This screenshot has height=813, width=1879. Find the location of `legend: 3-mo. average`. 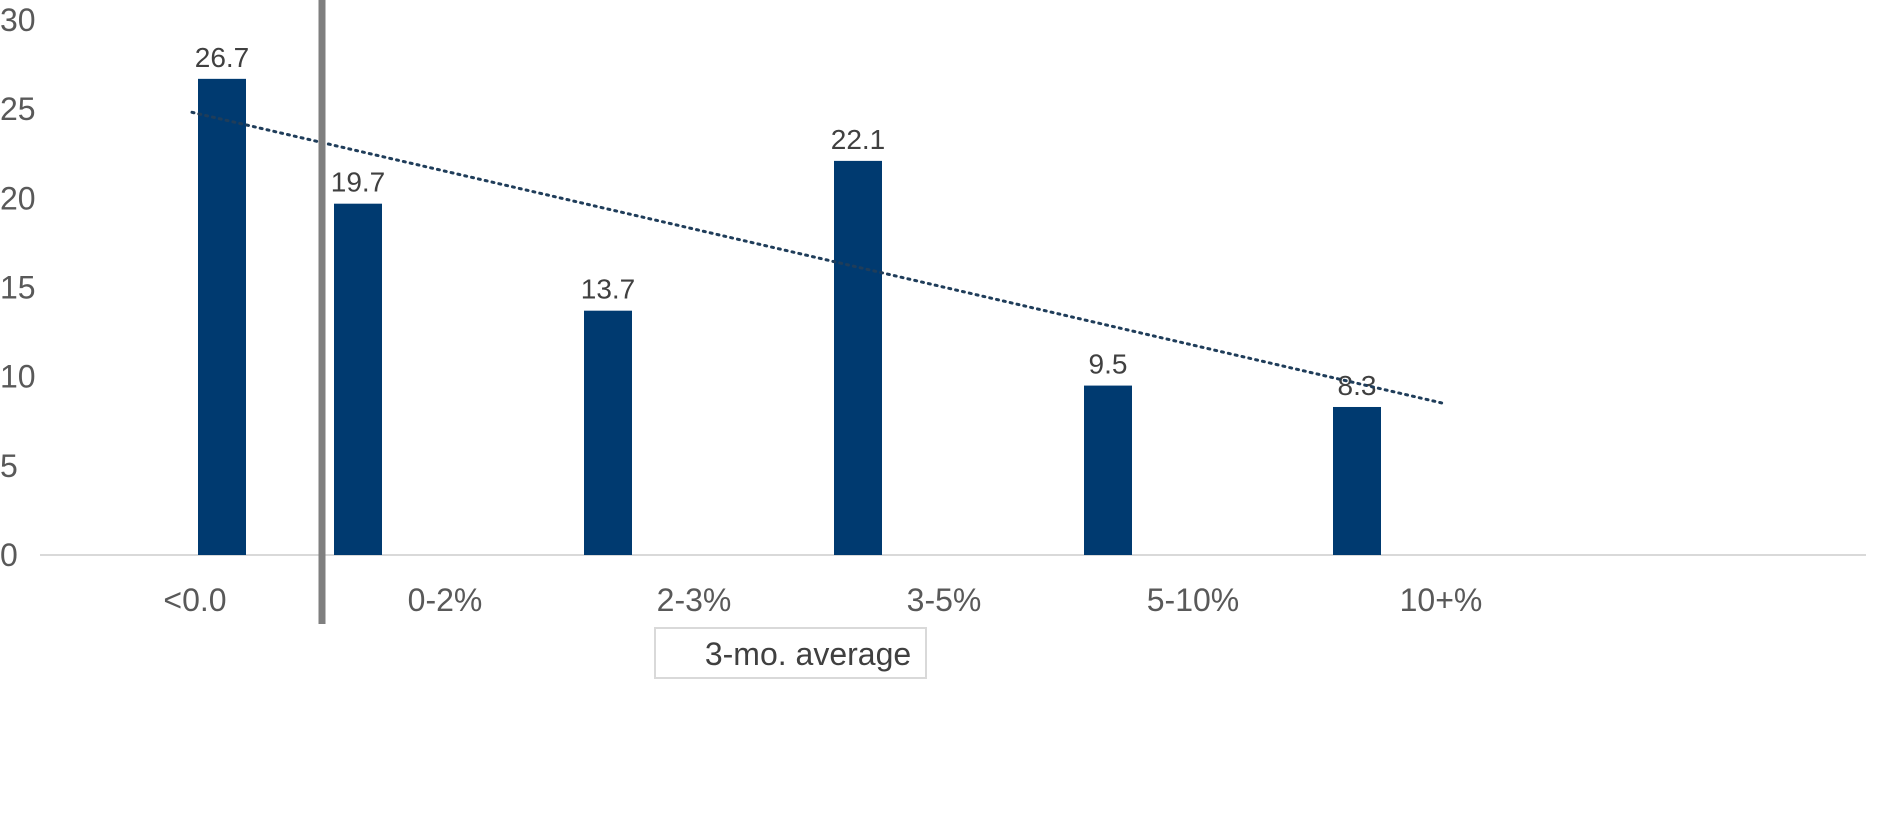

legend: 3-mo. average is located at coordinates (790, 653).